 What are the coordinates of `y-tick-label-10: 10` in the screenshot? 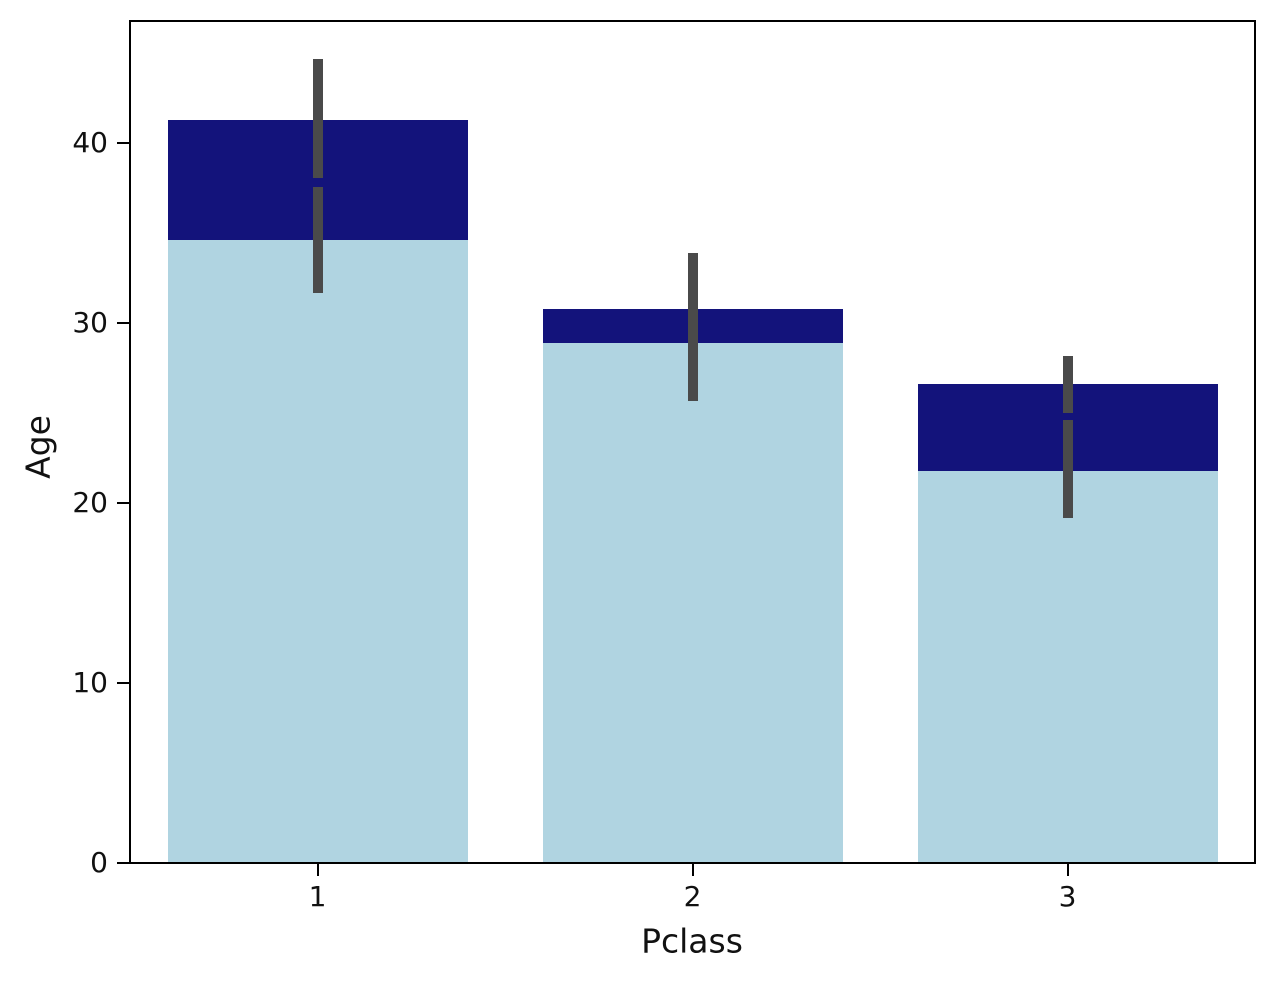 It's located at (90, 683).